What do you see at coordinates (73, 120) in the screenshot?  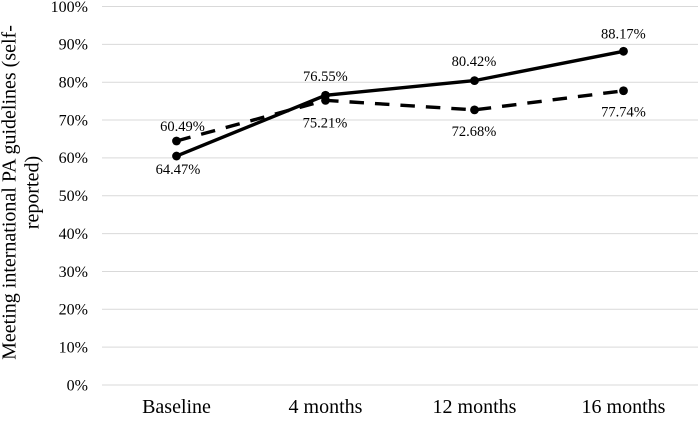 I see `svg-text: 70%` at bounding box center [73, 120].